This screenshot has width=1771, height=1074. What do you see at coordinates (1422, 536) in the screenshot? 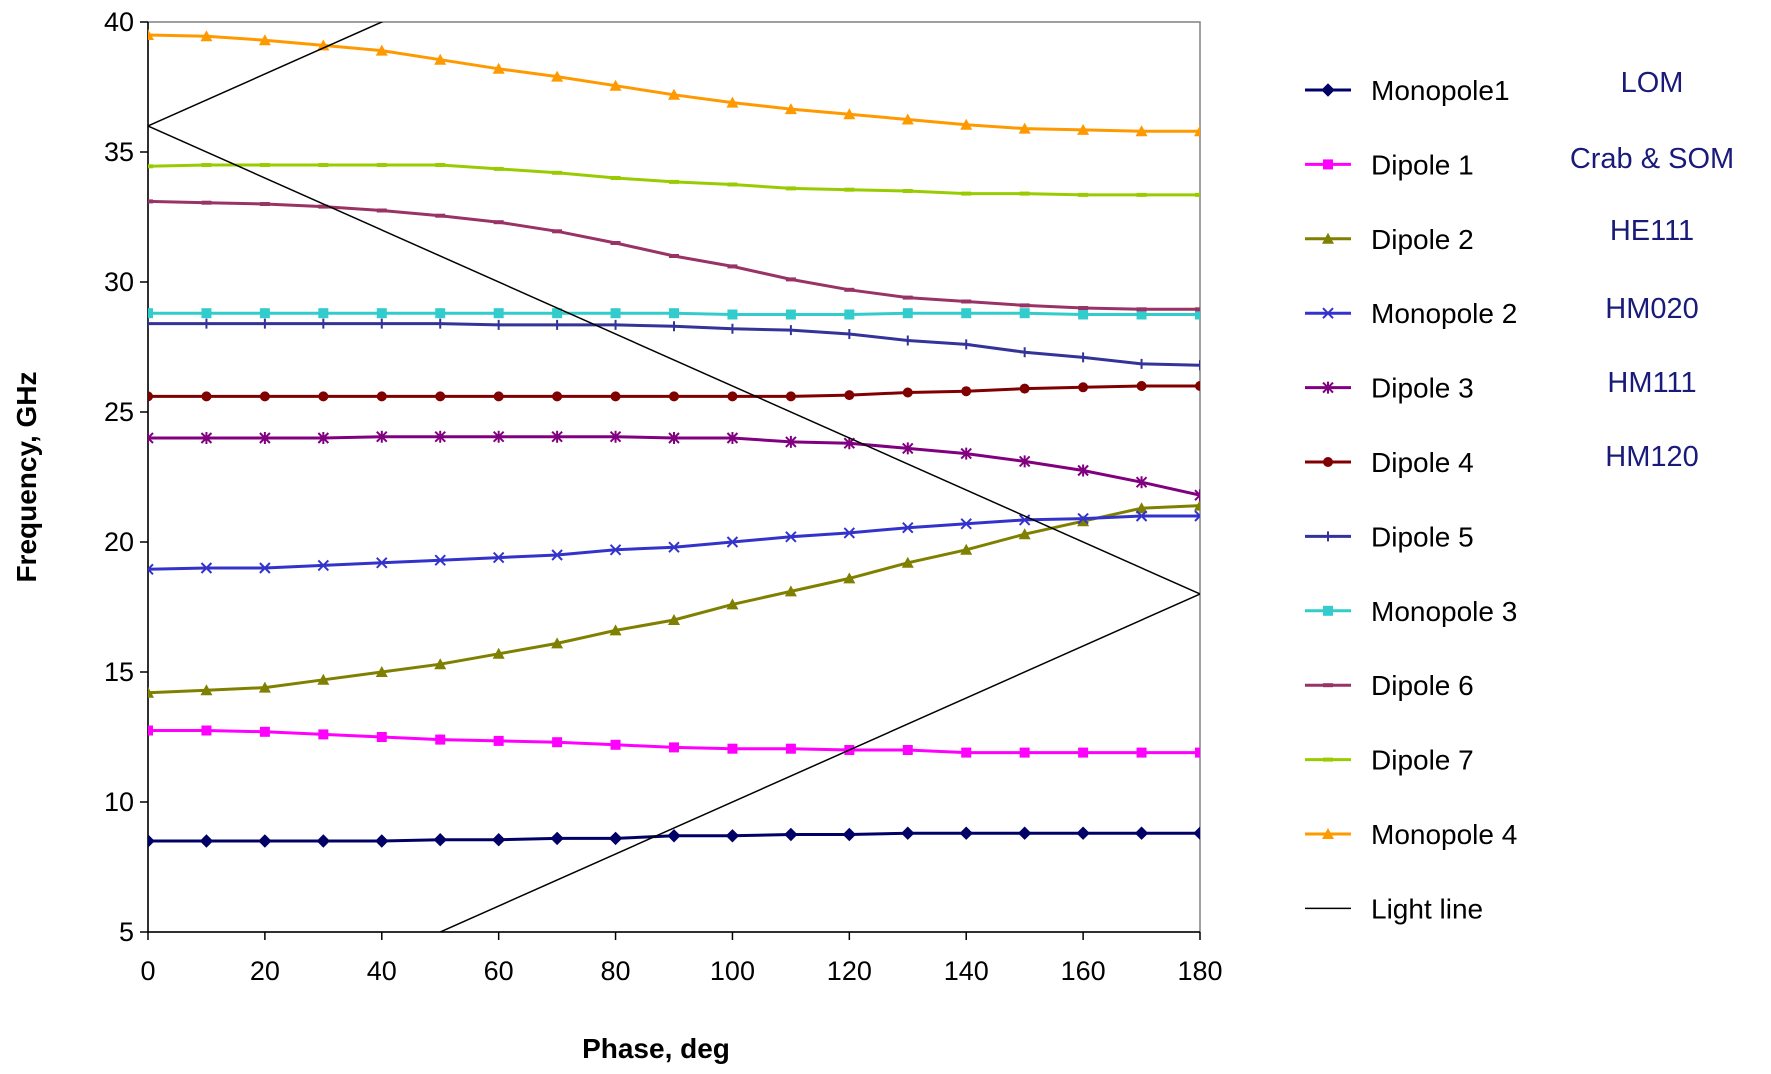
I see `legend-label: Dipole 5` at bounding box center [1422, 536].